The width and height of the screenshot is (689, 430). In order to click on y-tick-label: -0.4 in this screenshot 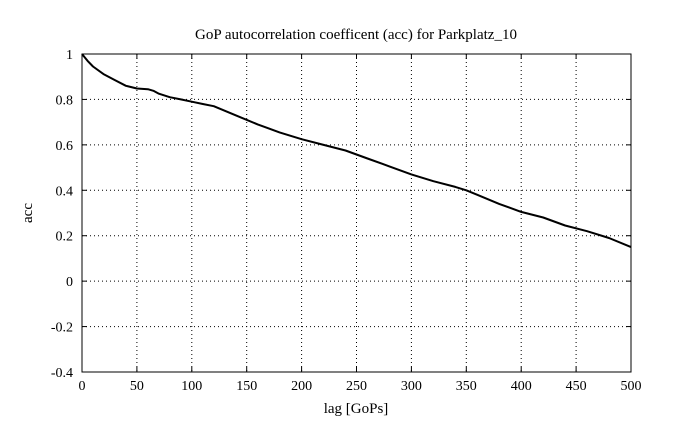, I will do `click(62, 373)`.